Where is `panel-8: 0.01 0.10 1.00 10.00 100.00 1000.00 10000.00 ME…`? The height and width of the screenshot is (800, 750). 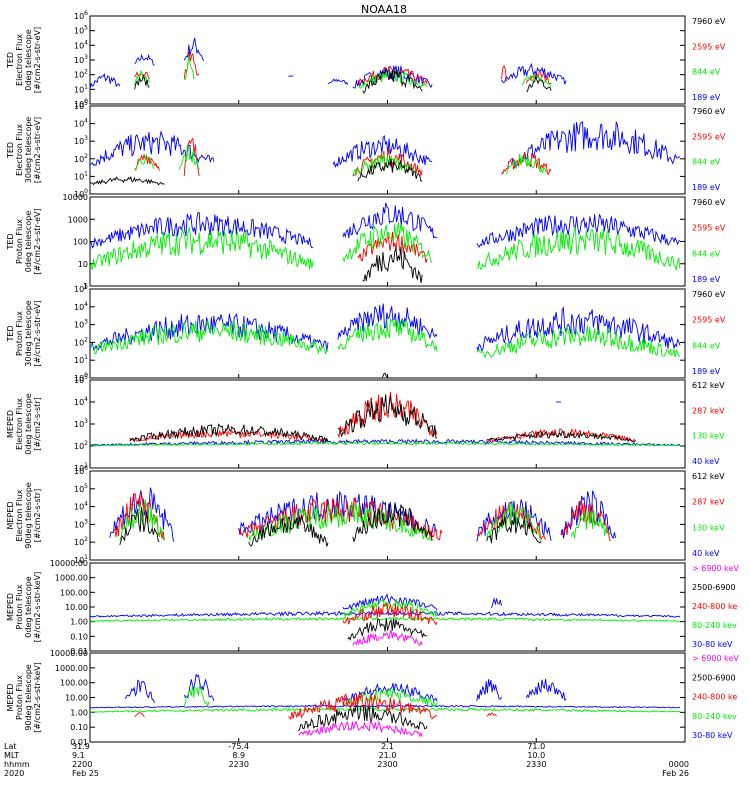 panel-8: 0.01 0.10 1.00 10.00 100.00 1000.00 10000.00 ME… is located at coordinates (372, 698).